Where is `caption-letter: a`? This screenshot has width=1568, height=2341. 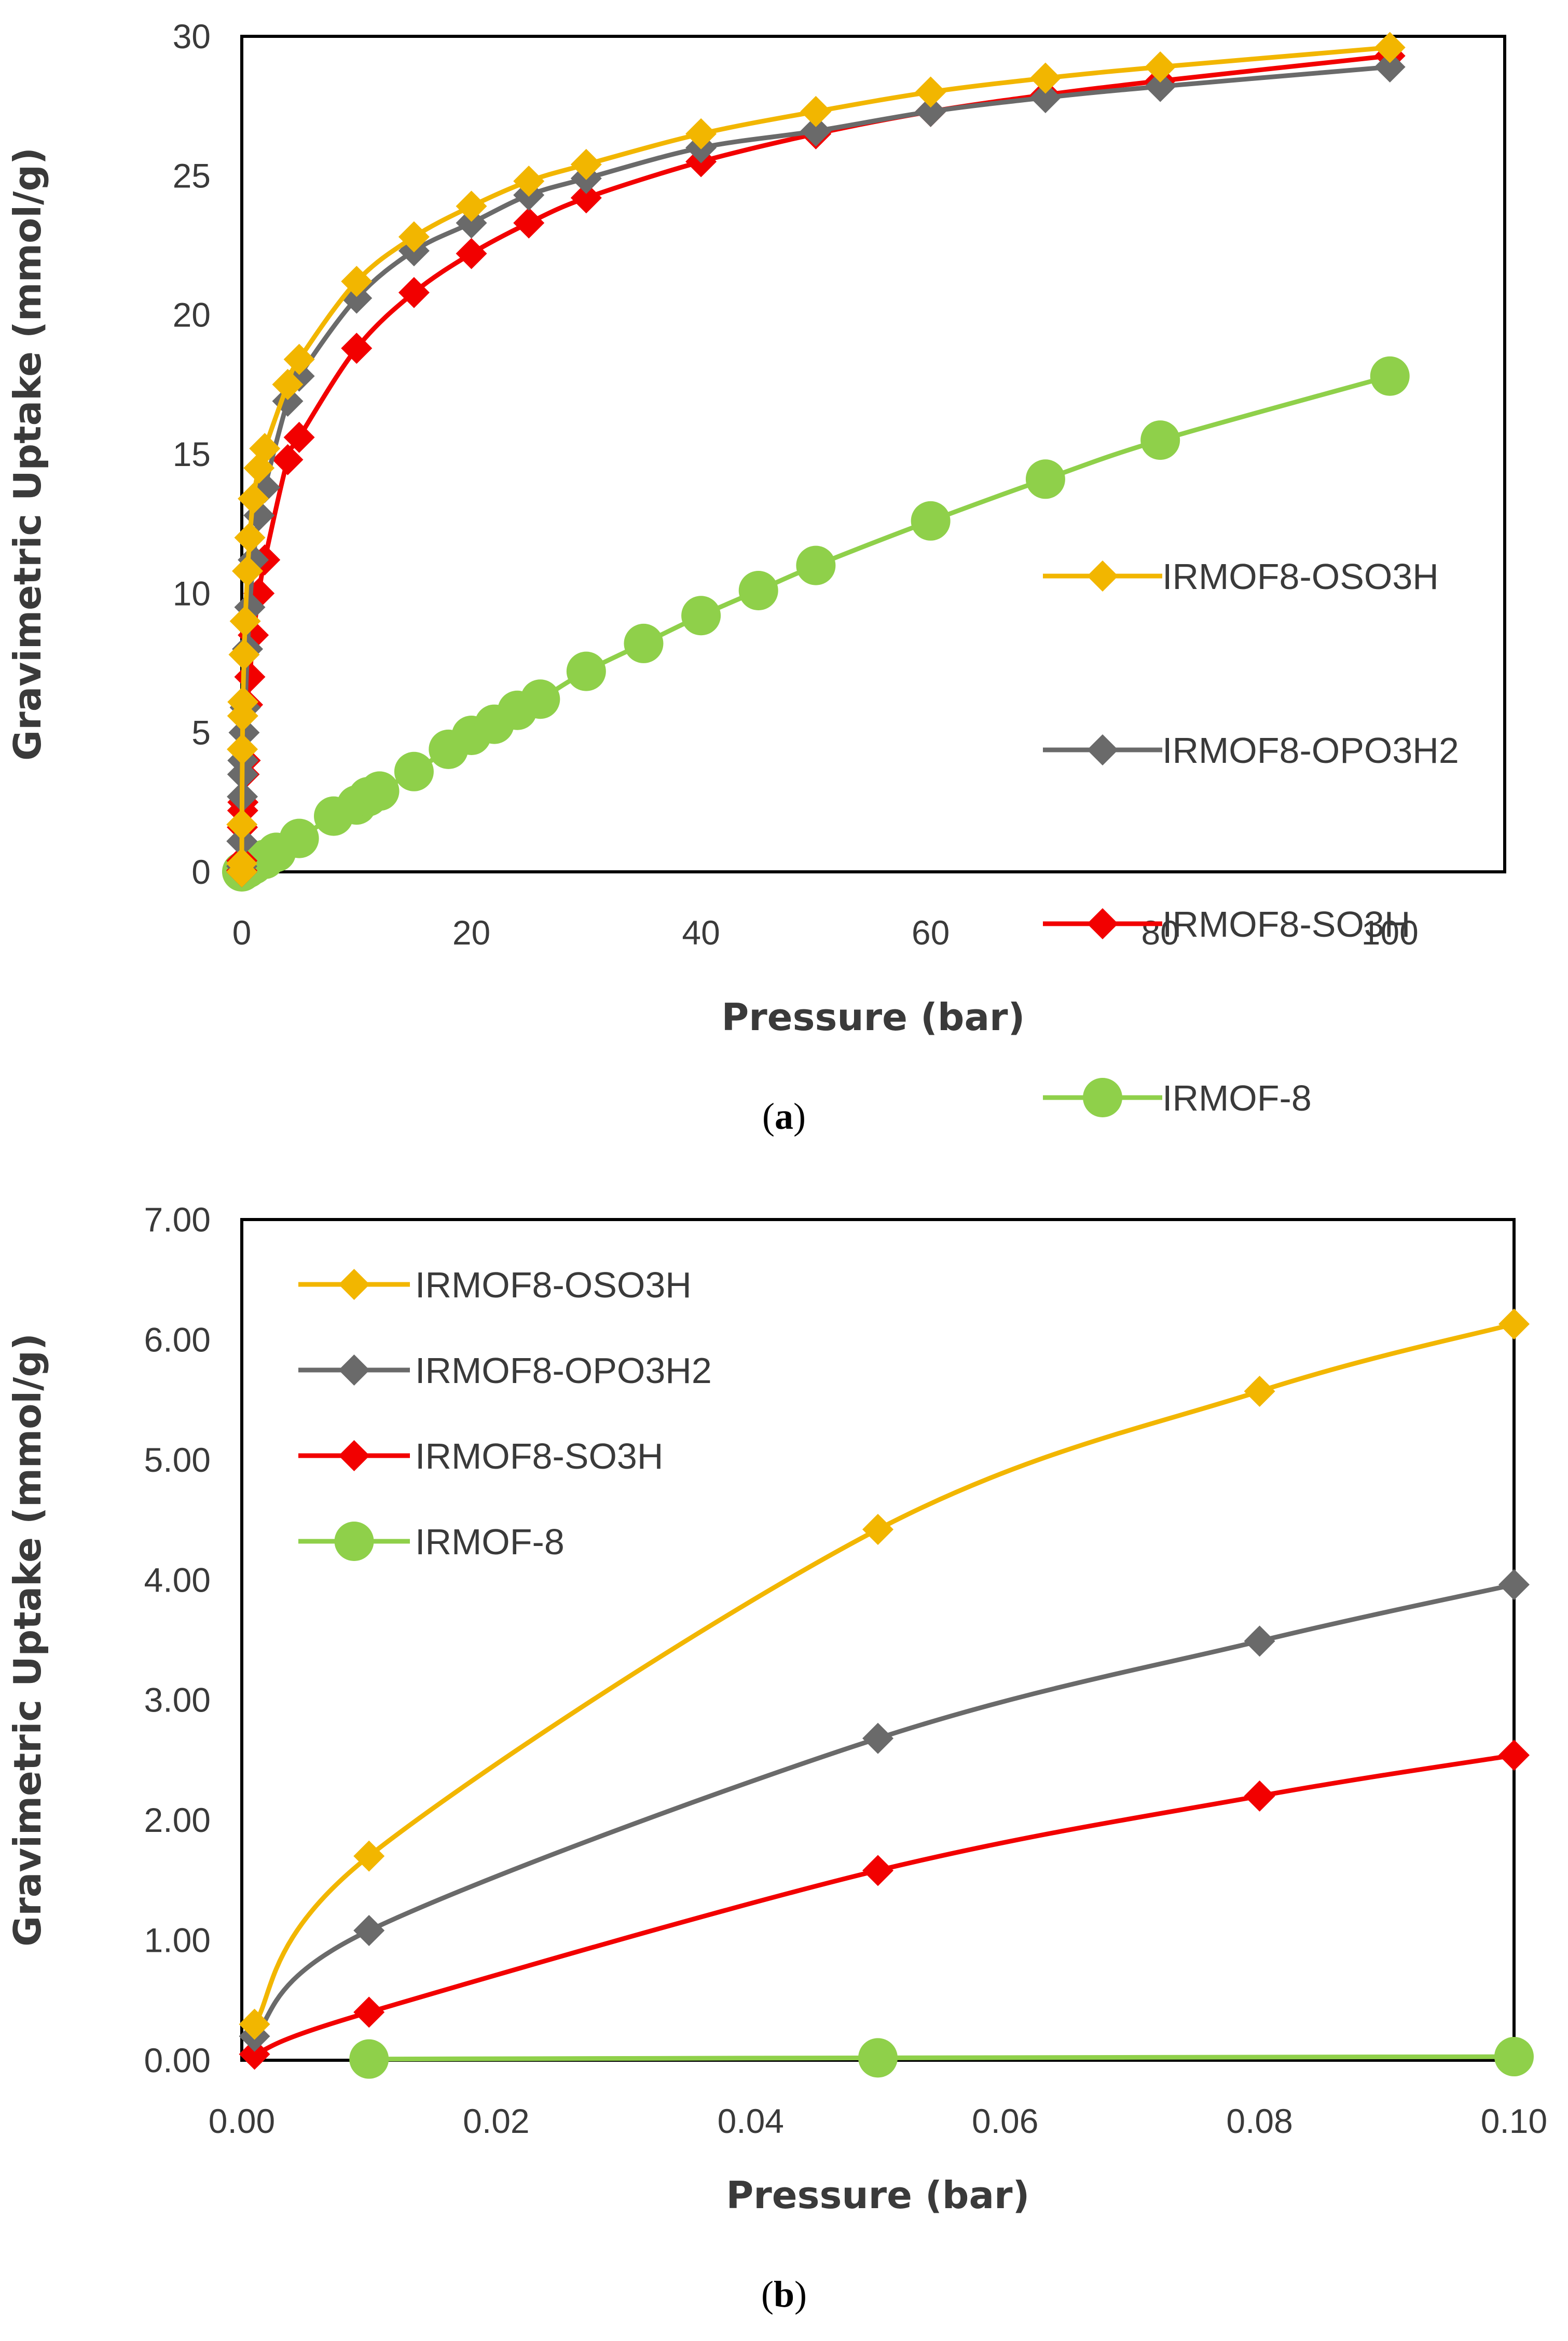
caption-letter: a is located at coordinates (784, 1116).